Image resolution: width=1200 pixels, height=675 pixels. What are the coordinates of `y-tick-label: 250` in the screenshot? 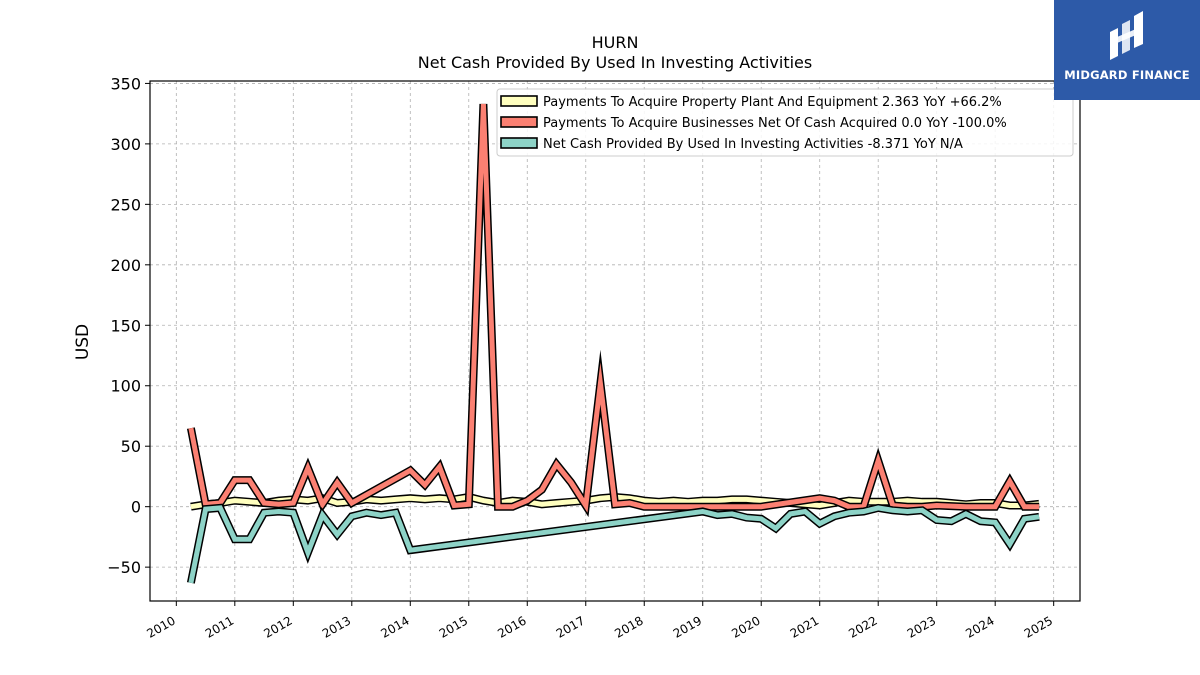 It's located at (125, 204).